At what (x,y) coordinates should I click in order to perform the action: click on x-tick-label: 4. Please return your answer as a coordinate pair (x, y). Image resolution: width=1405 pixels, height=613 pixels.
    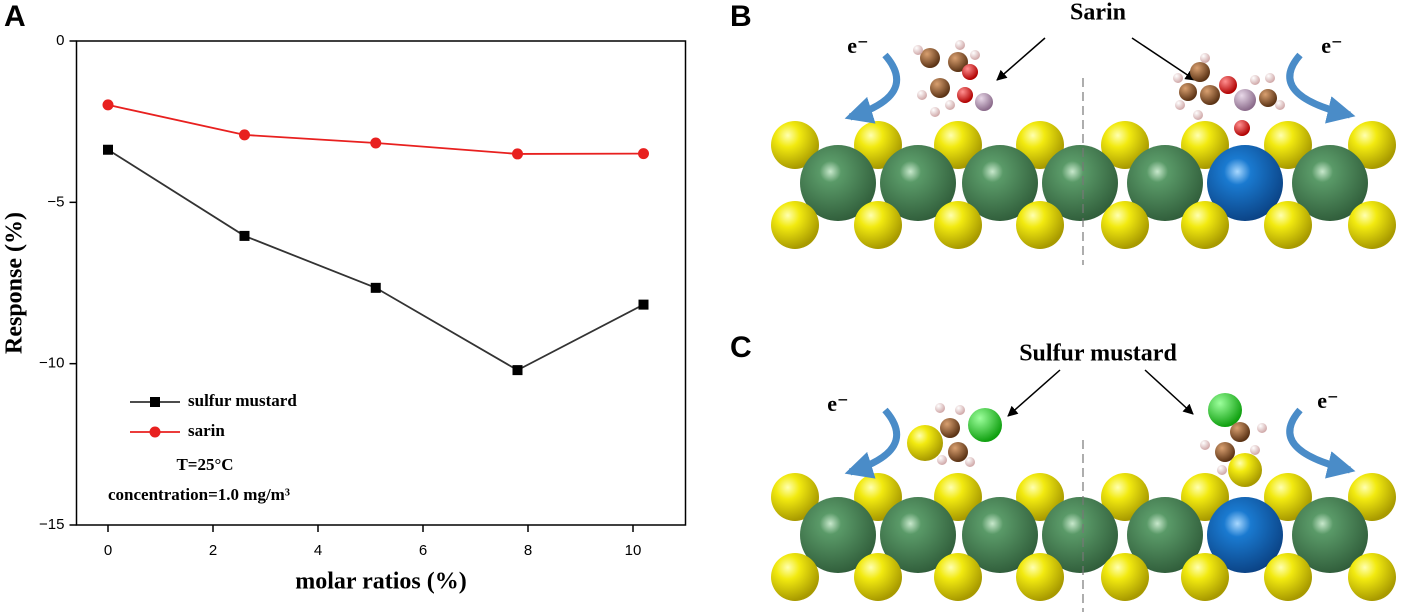
    Looking at the image, I should click on (318, 550).